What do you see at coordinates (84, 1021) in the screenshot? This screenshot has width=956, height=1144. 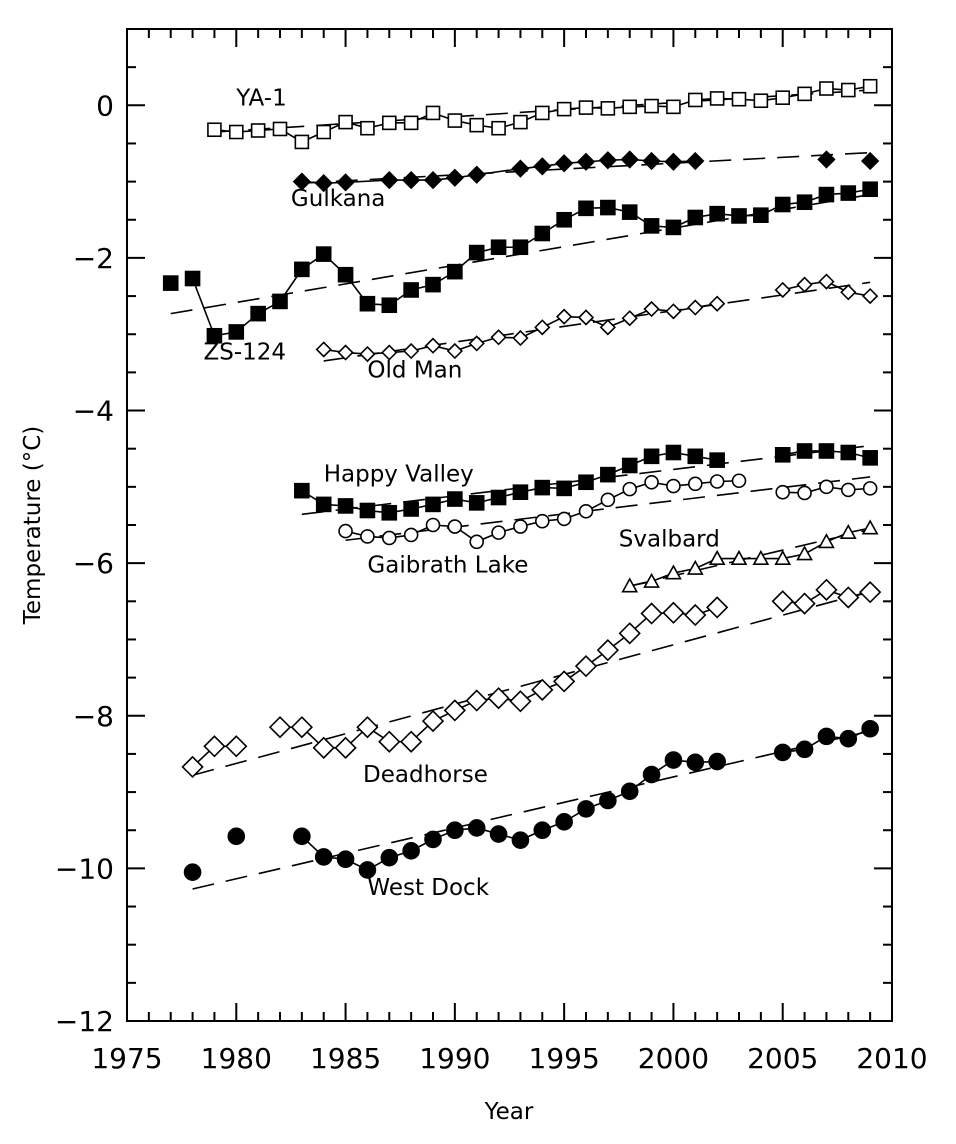 I see `y-tick-label: −12` at bounding box center [84, 1021].